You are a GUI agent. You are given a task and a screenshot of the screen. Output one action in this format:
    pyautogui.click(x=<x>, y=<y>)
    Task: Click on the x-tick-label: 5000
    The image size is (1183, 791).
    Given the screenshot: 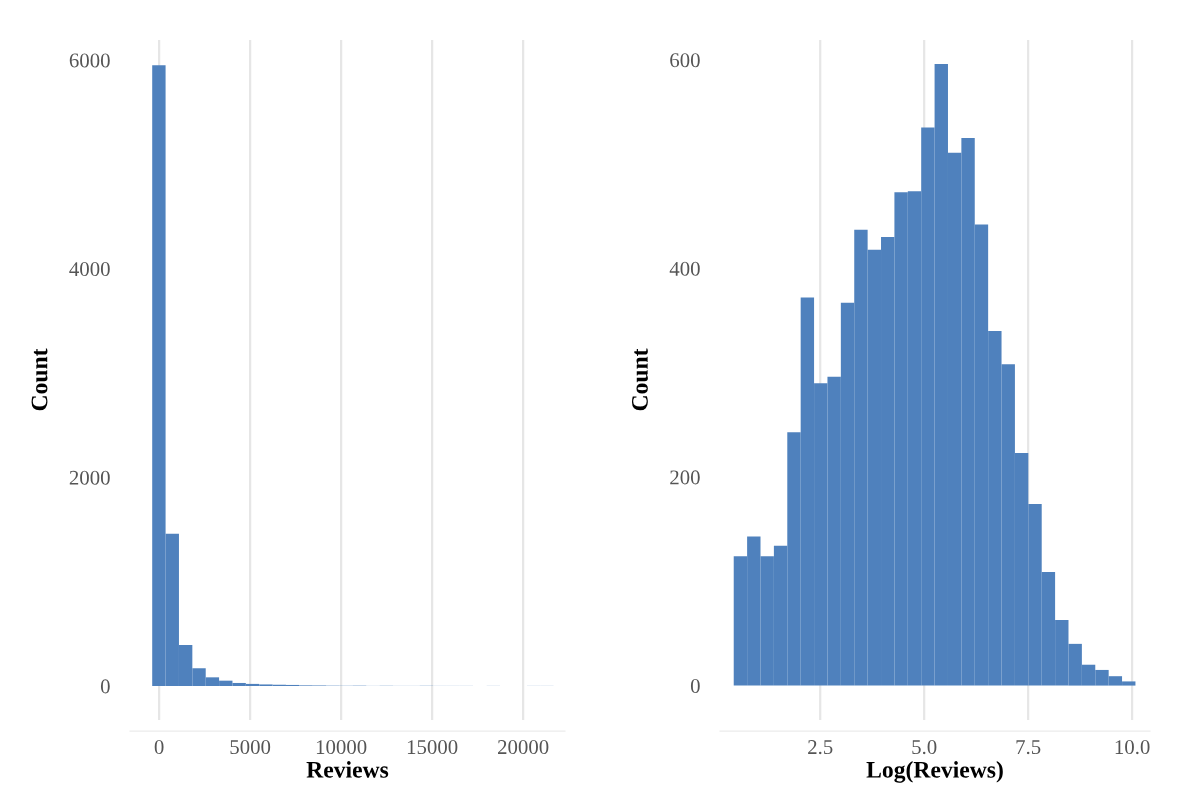 What is the action you would take?
    pyautogui.click(x=250, y=747)
    